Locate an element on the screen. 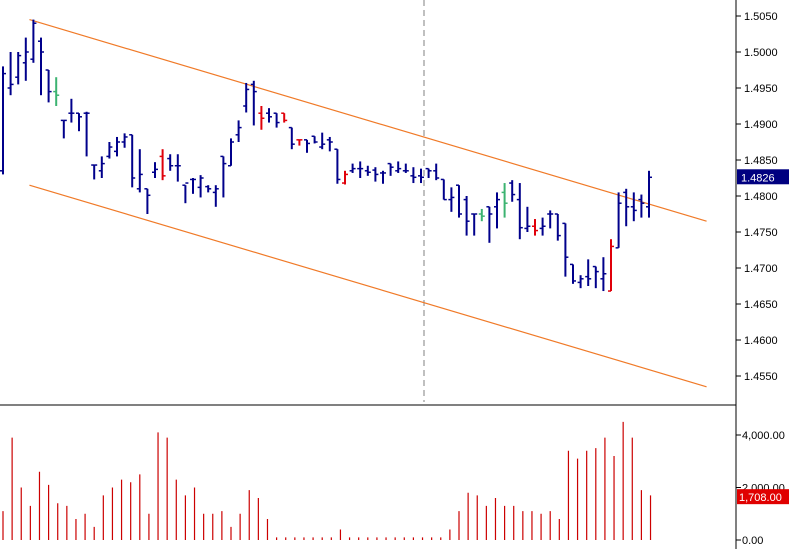  price-axis-tick-label: 1.4700 is located at coordinates (761, 269).